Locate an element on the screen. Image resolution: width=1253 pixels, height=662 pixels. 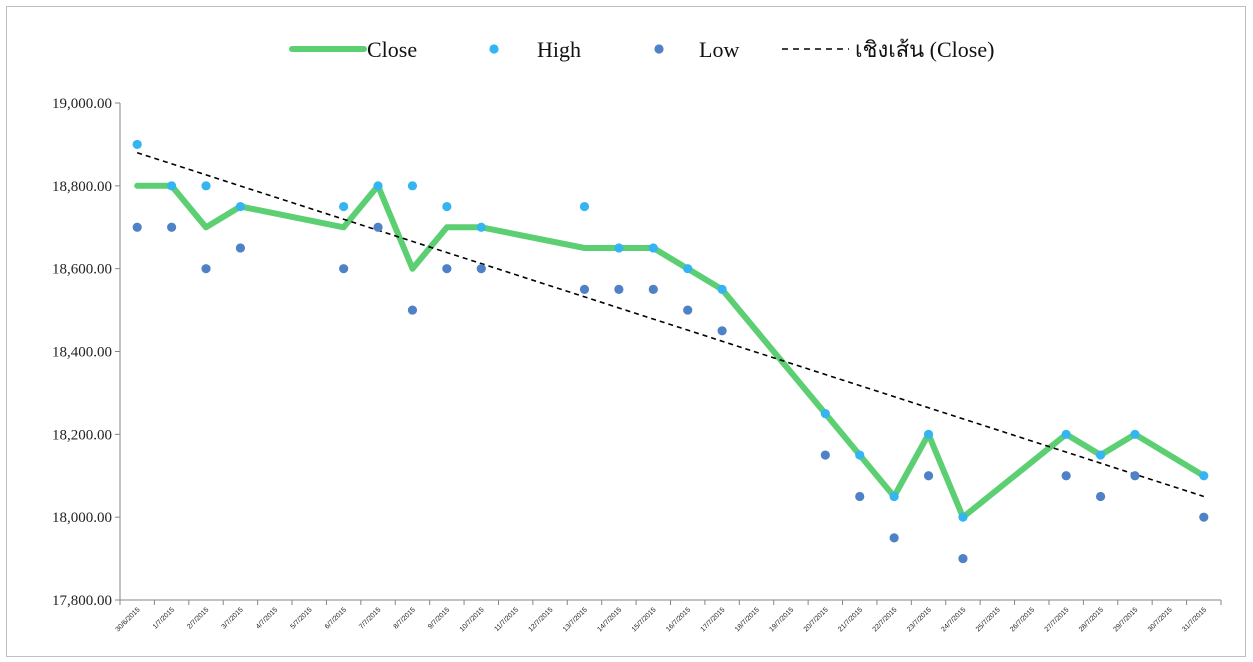
legend-swatch-high is located at coordinates (494, 49).